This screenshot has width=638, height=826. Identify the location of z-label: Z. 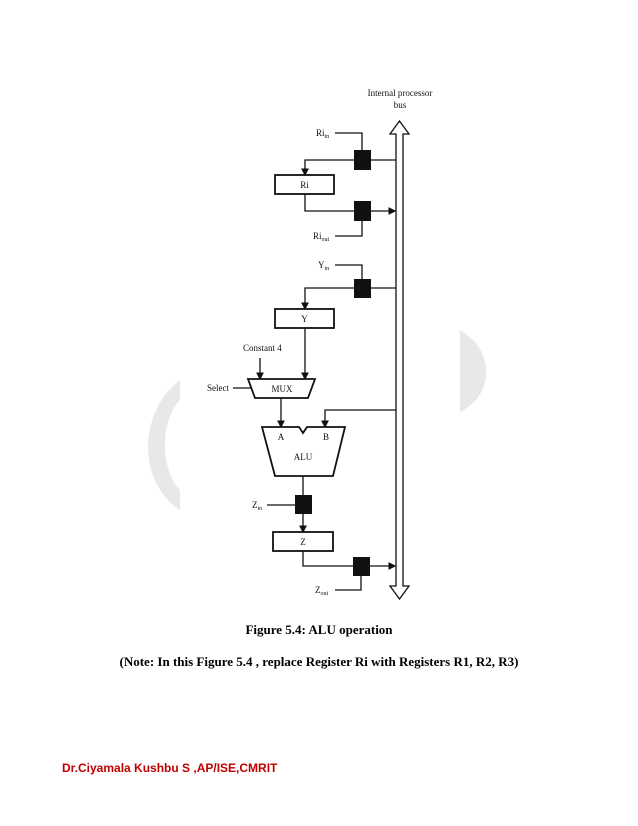
(303, 542).